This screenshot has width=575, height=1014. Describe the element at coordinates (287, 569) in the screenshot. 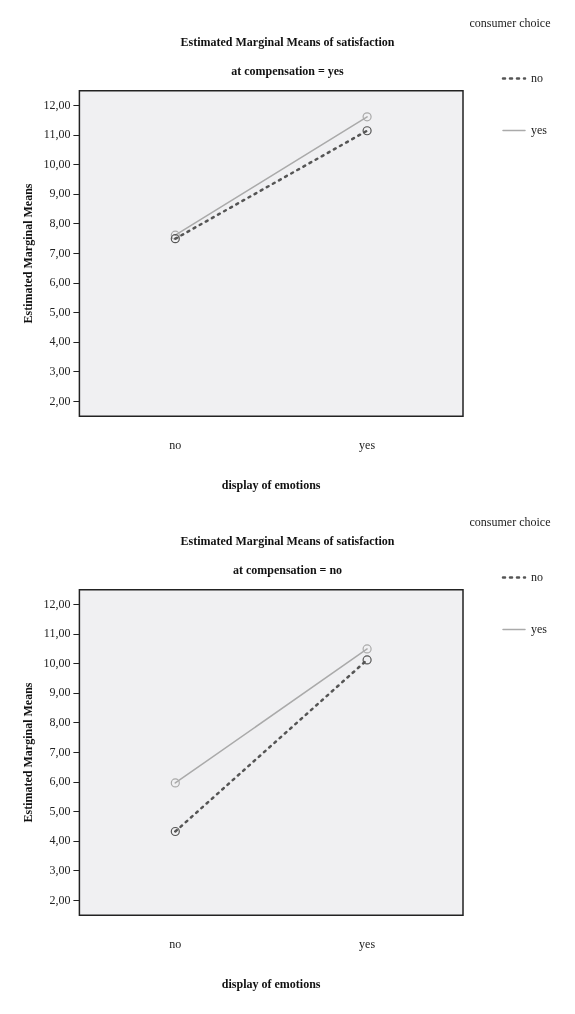

I see `chart-subtitle: at compensation = no` at that location.